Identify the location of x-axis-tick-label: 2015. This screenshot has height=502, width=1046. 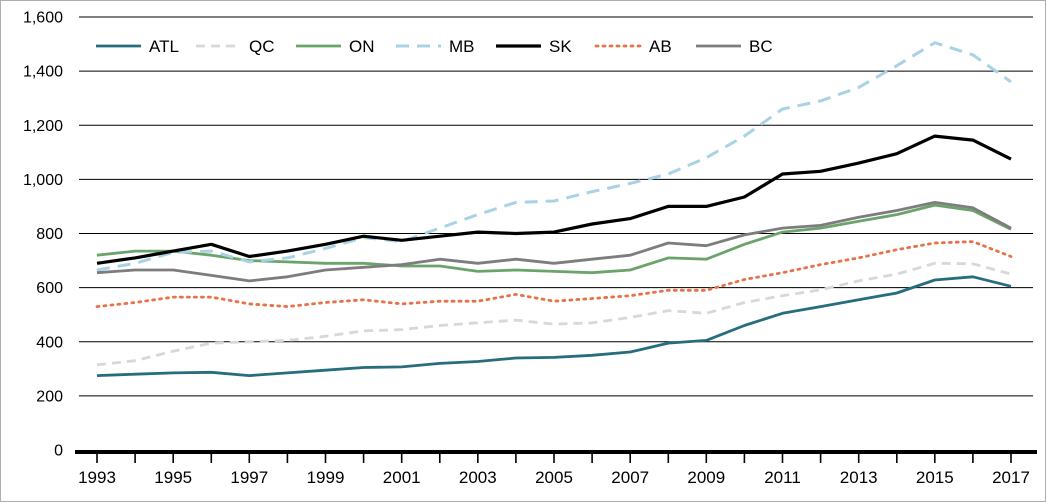
(935, 477).